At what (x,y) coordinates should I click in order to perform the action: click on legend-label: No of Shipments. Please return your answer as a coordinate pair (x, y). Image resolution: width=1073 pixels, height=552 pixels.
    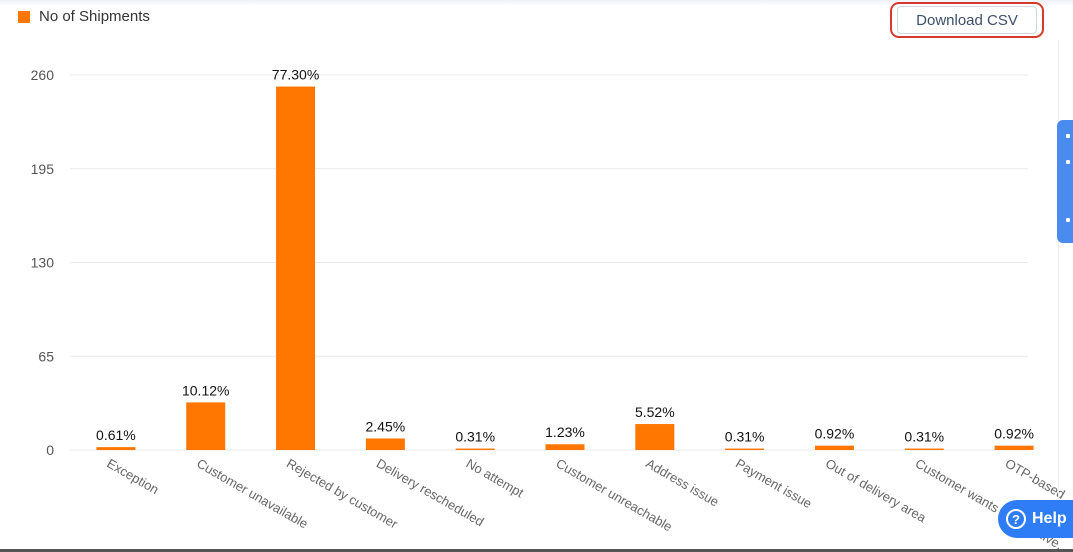
    Looking at the image, I should click on (94, 16).